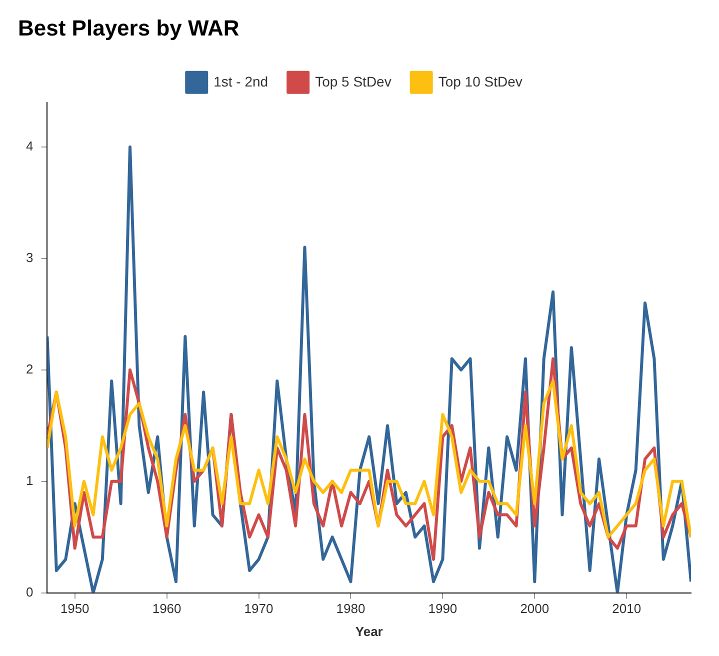 This screenshot has width=719, height=656. I want to click on y-tick-label: 3, so click(30, 258).